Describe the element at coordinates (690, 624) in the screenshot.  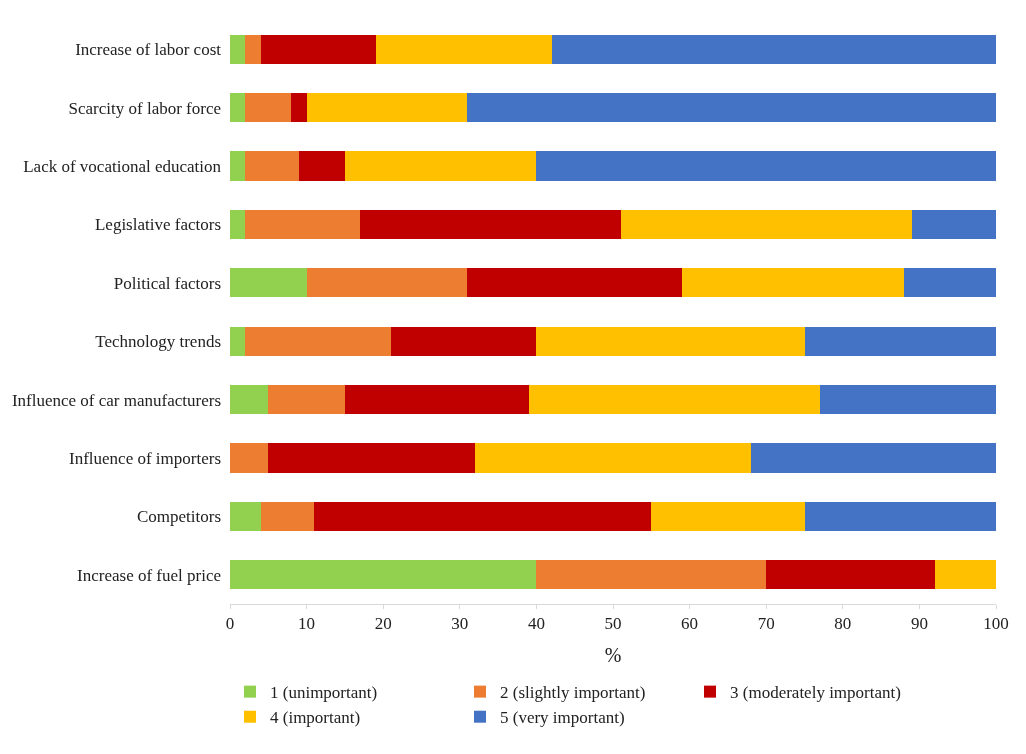
I see `x-tick-label: 60` at that location.